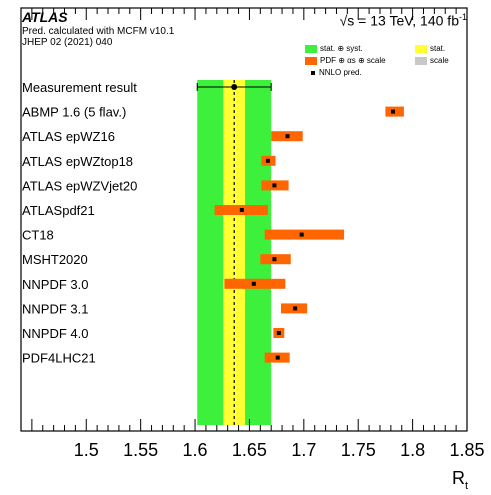  What do you see at coordinates (79, 87) in the screenshot?
I see `row-label-measurement: Measurement result` at bounding box center [79, 87].